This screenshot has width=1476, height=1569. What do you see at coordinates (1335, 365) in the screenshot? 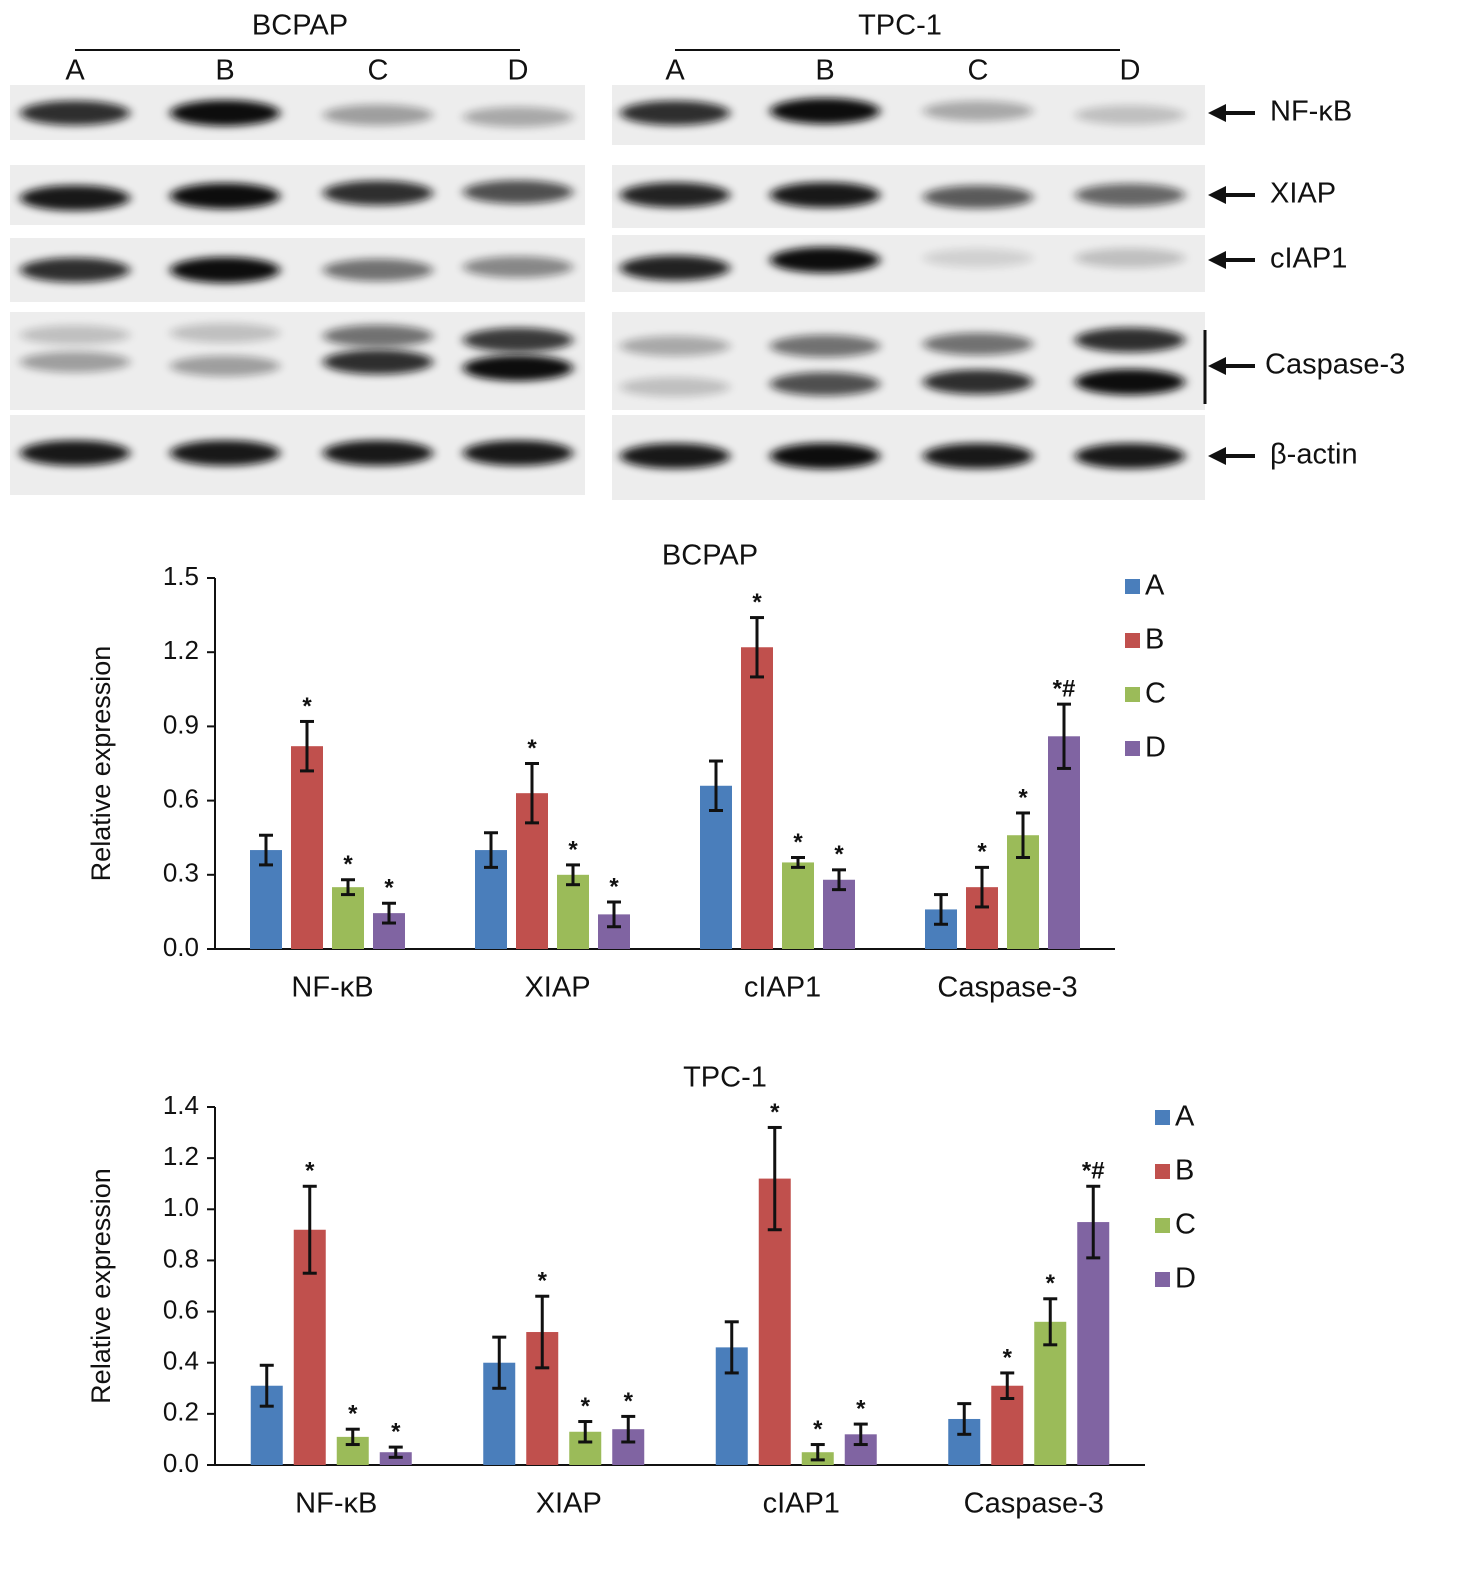
I see `protein-label: Caspase-3` at bounding box center [1335, 365].